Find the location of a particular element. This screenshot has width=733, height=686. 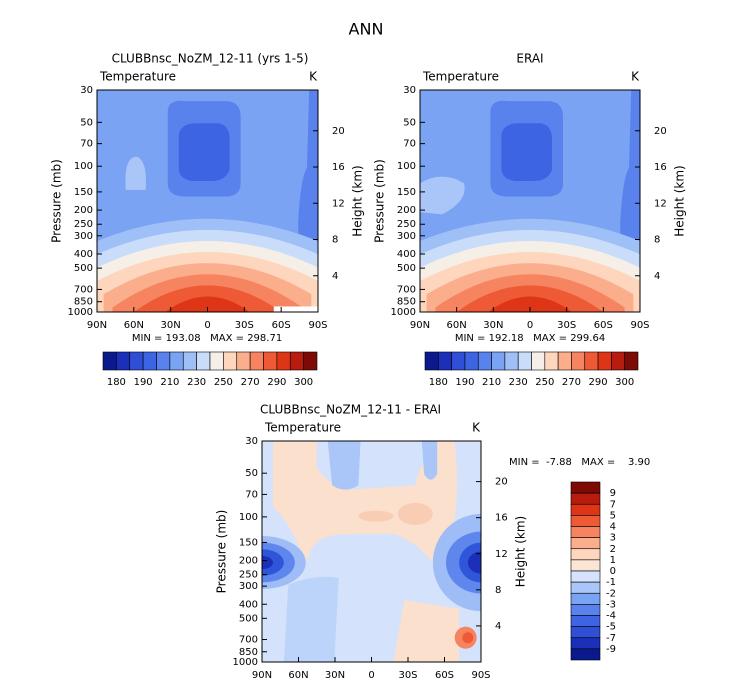

colorbar-label: 4 is located at coordinates (613, 527).